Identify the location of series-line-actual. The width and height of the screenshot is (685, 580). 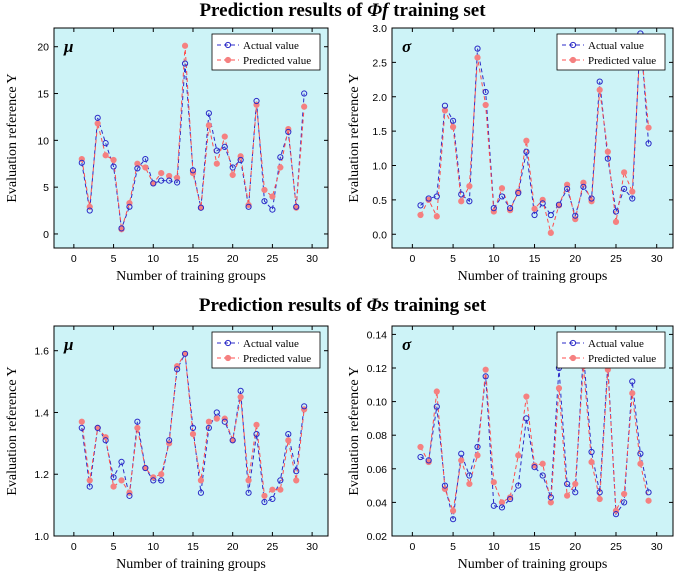
(193, 427).